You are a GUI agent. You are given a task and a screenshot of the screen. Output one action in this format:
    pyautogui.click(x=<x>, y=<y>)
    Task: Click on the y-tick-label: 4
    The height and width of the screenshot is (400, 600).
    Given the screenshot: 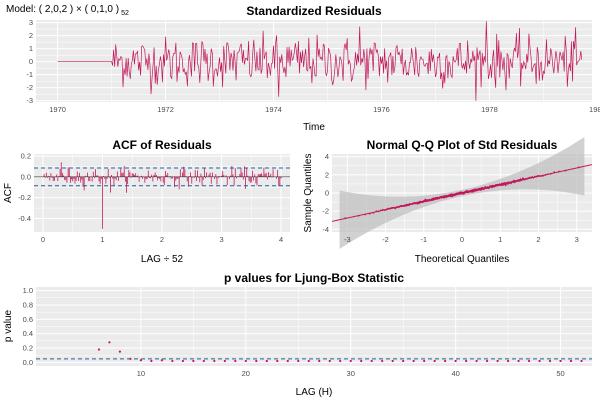 What is the action you would take?
    pyautogui.click(x=327, y=156)
    